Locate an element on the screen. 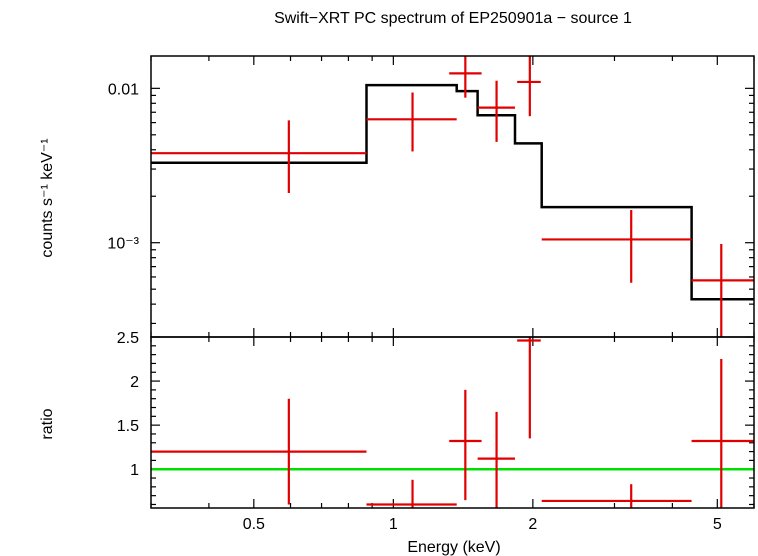  y-tick-label-ratio: 1.5 is located at coordinates (128, 426).